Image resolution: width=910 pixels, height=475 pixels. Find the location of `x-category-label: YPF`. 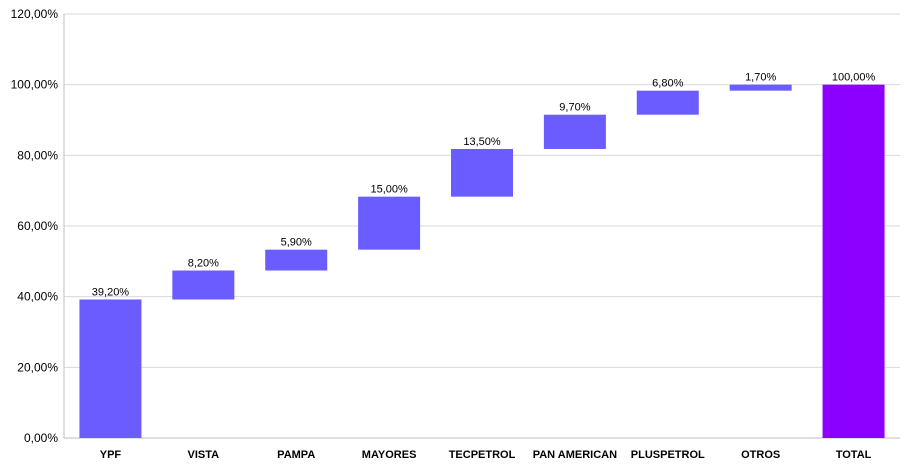

x-category-label: YPF is located at coordinates (111, 455).